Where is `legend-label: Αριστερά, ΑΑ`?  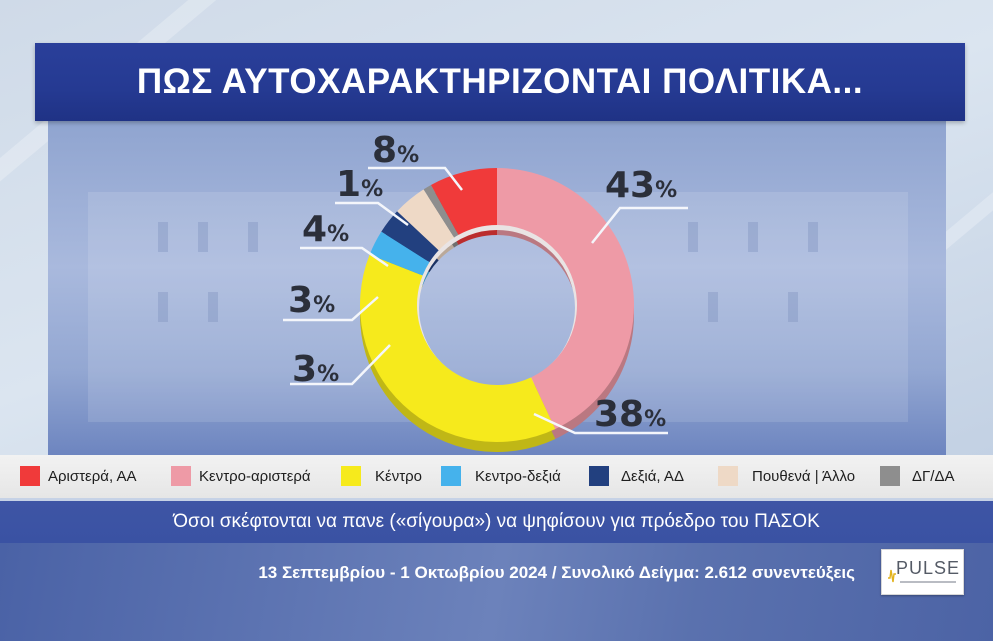
legend-label: Αριστερά, ΑΑ is located at coordinates (92, 476).